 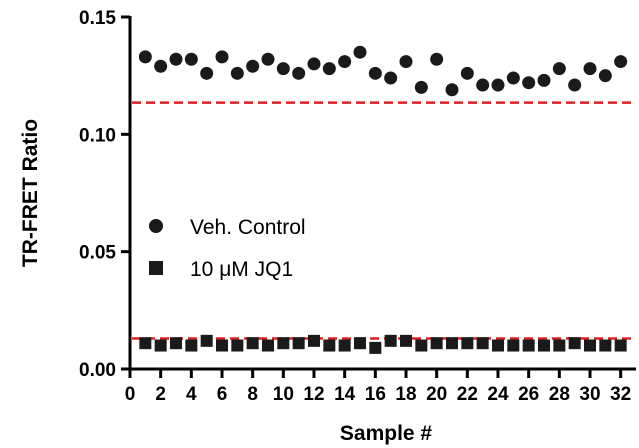 I want to click on legend: Veh. Control 10 μM JQ1, so click(x=227, y=248).